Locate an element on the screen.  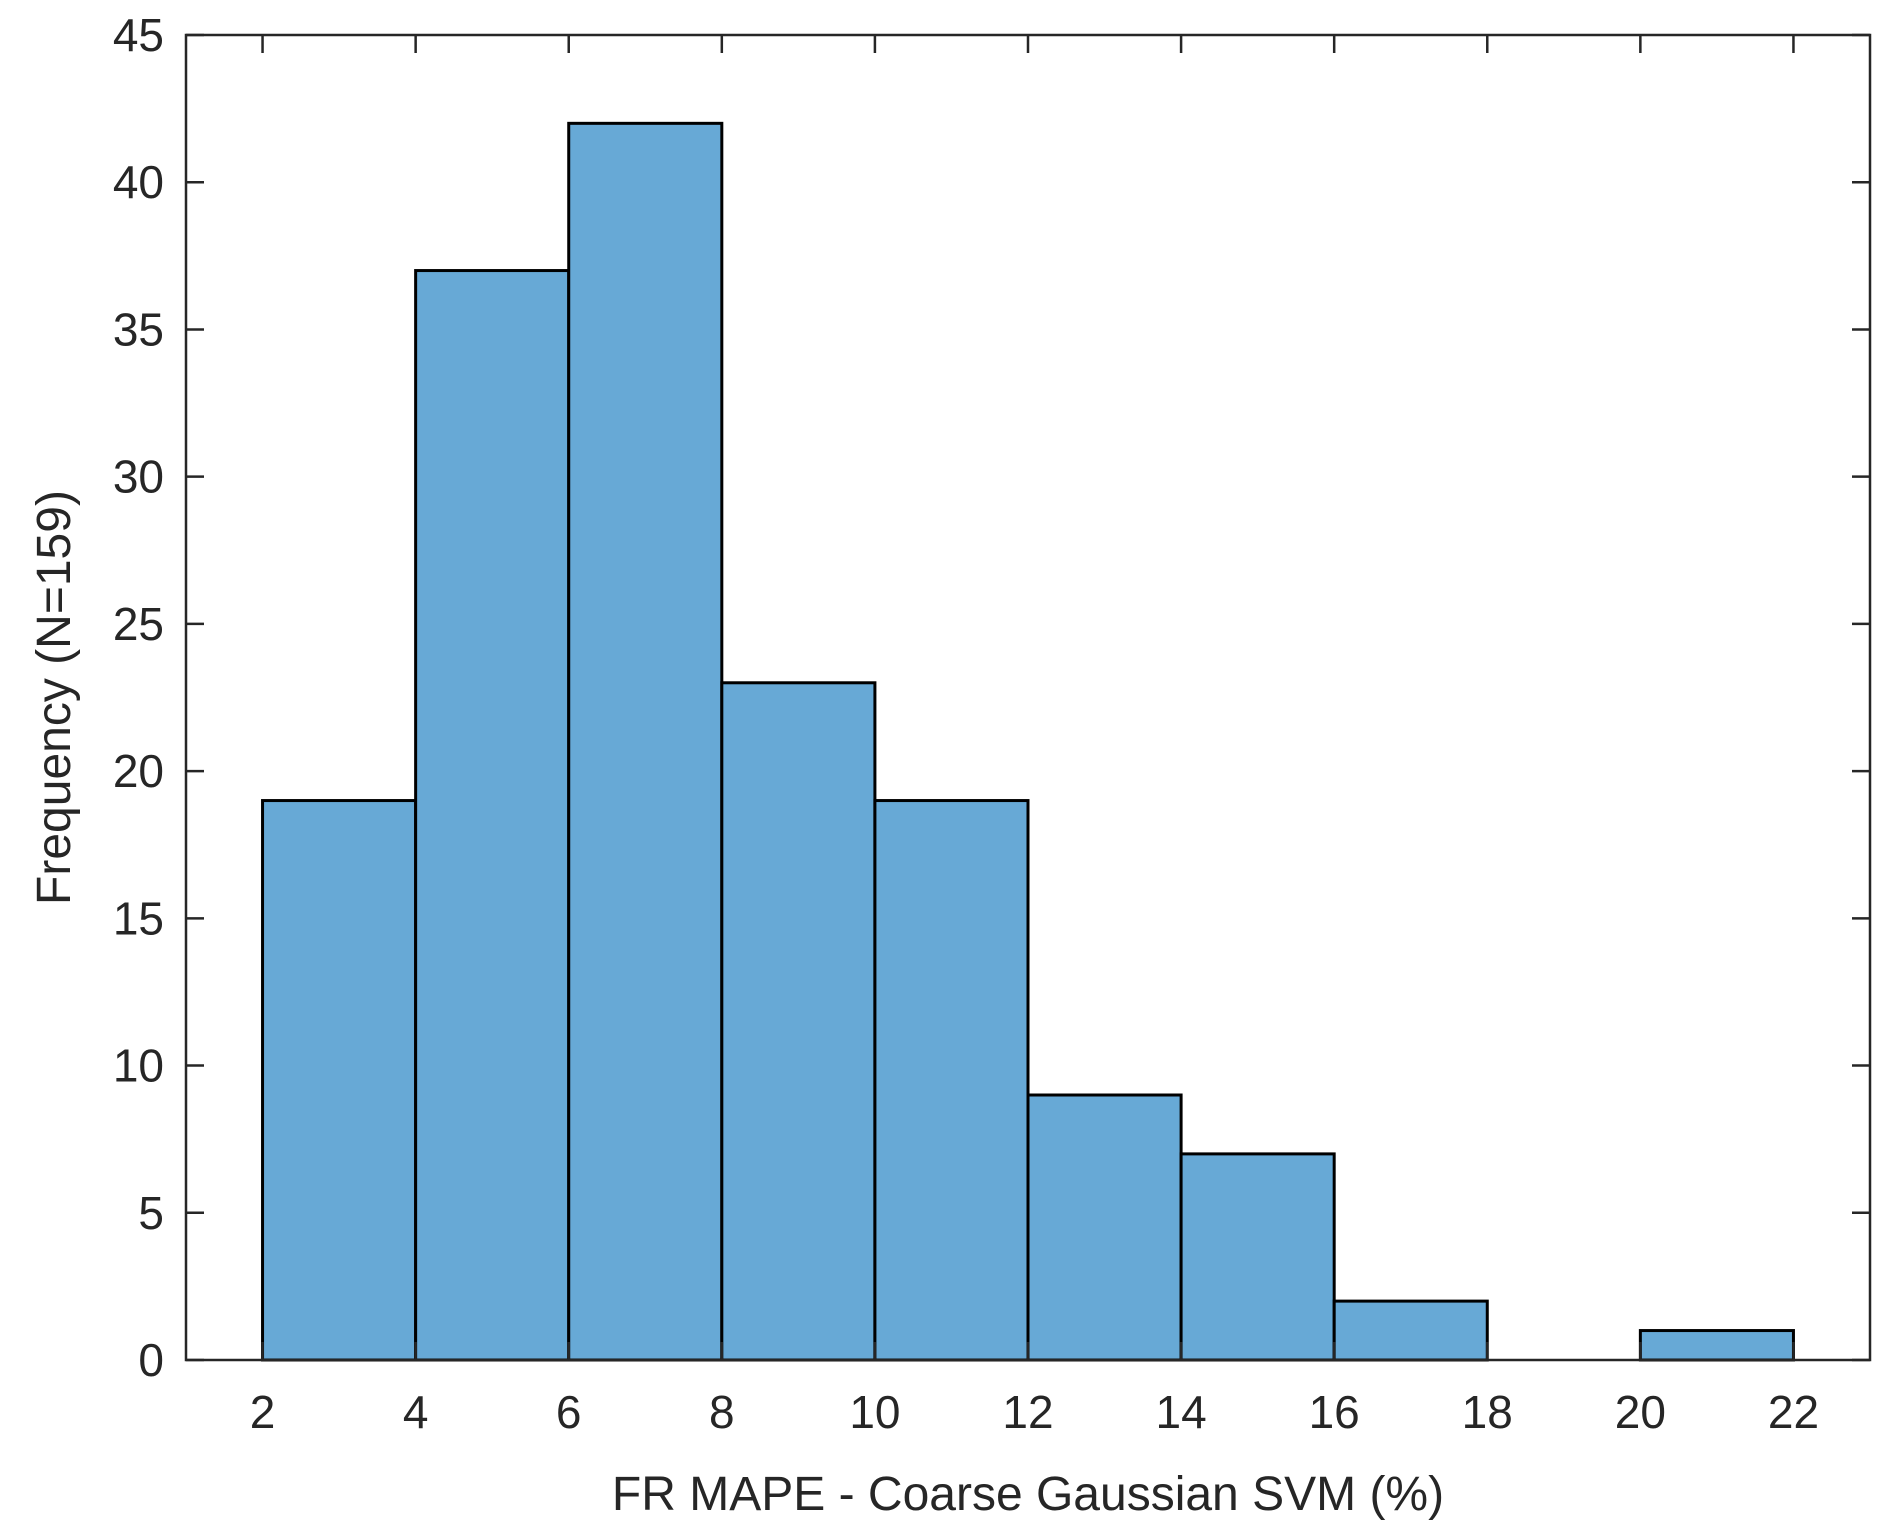
y-tick-label: 10 is located at coordinates (138, 1066).